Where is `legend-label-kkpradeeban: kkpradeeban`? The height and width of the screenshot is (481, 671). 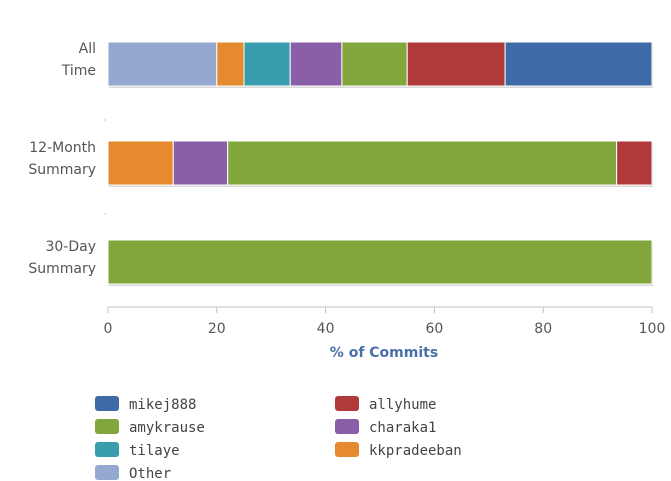 legend-label-kkpradeeban: kkpradeeban is located at coordinates (415, 451).